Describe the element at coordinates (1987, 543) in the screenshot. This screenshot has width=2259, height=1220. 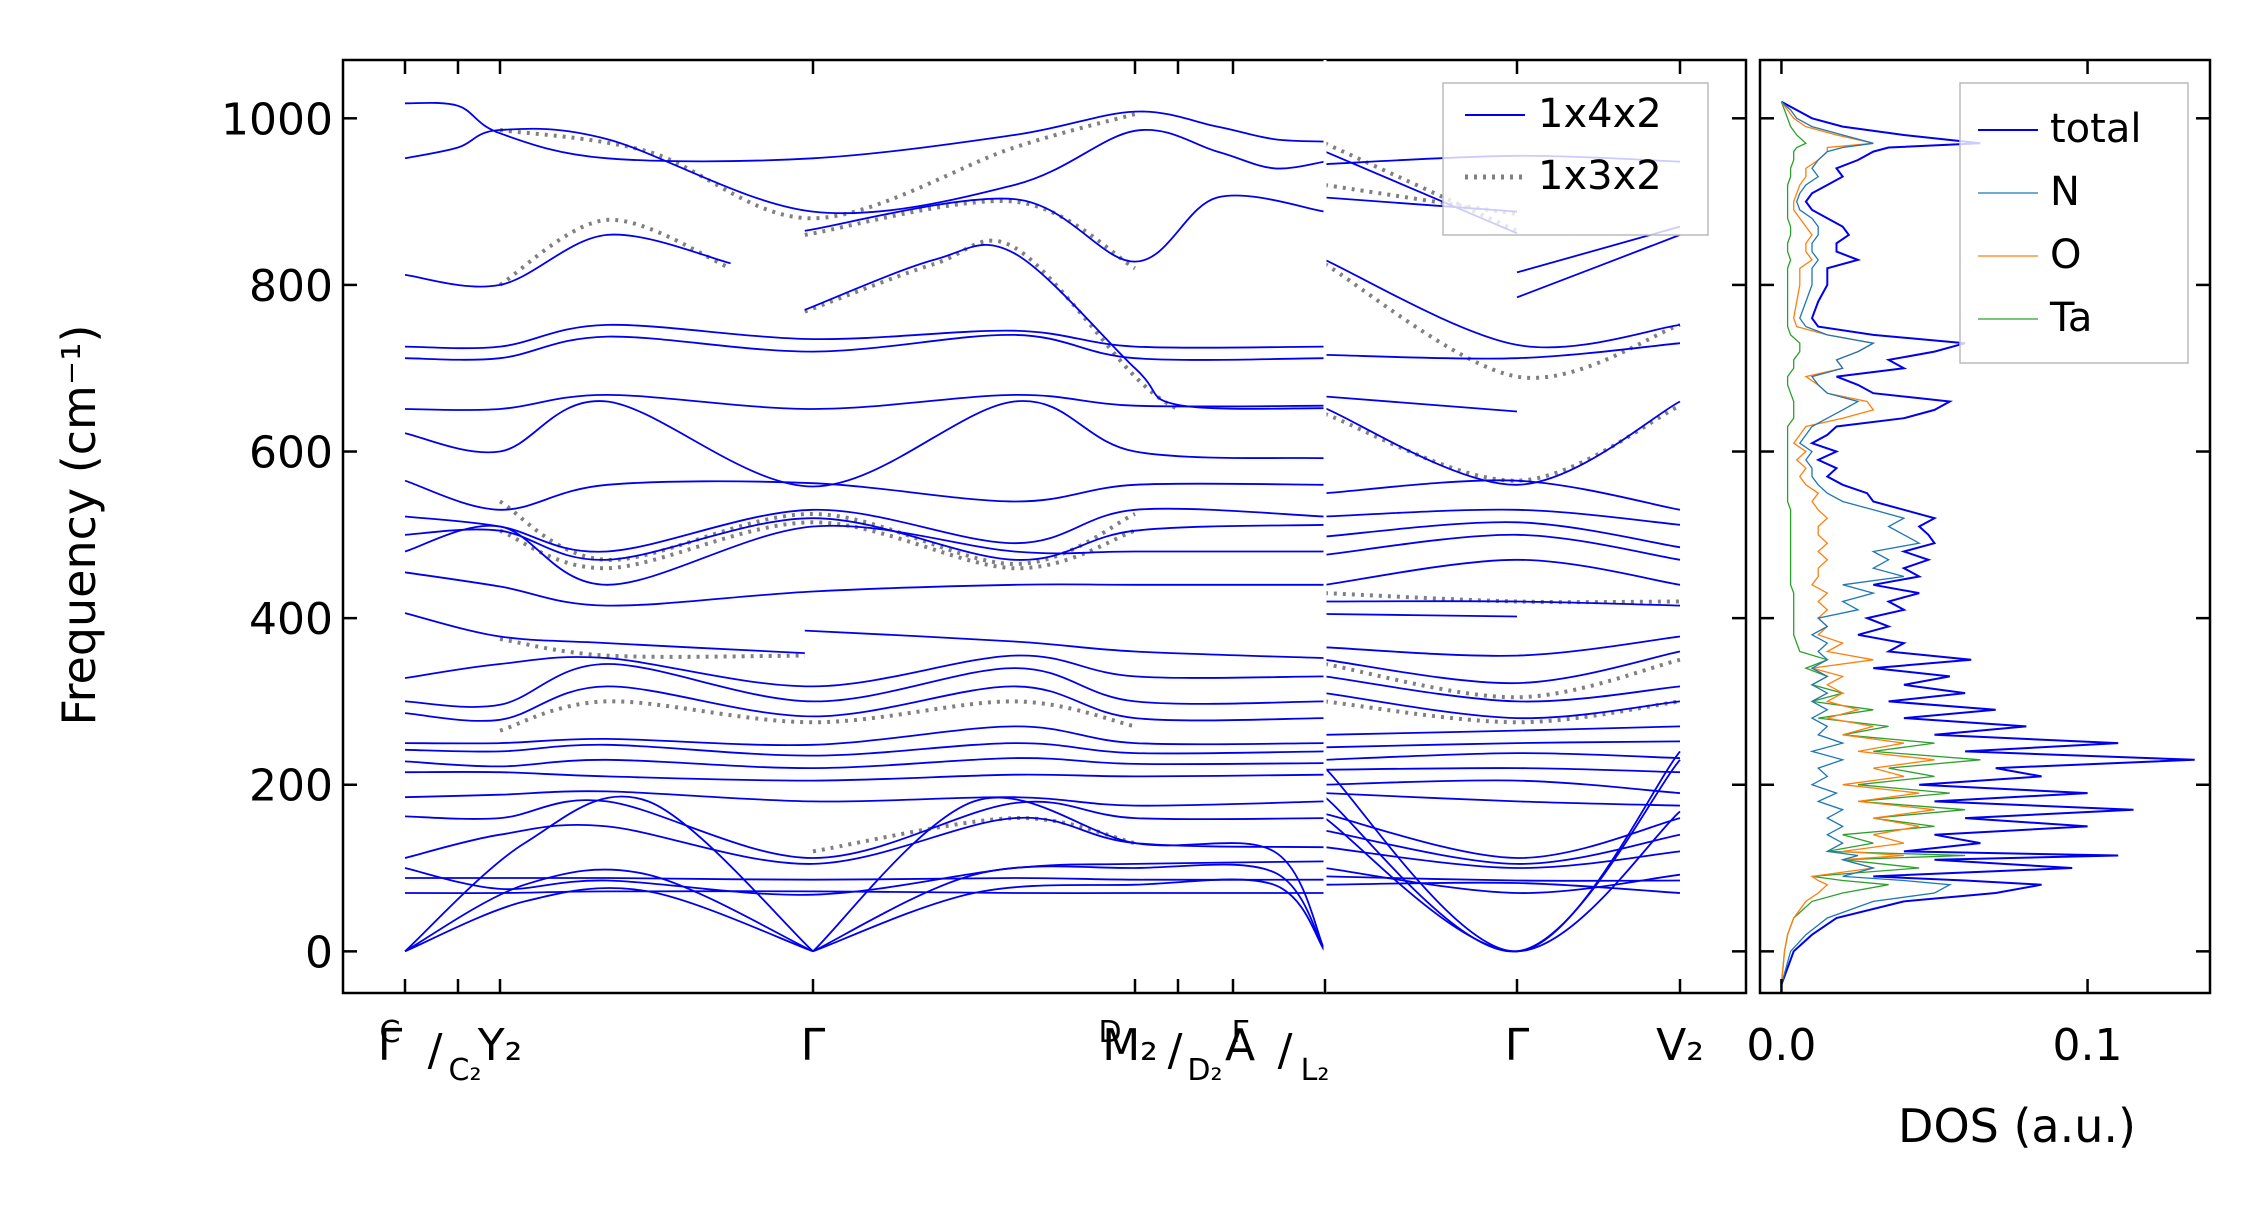
I see `dos-line-total` at that location.